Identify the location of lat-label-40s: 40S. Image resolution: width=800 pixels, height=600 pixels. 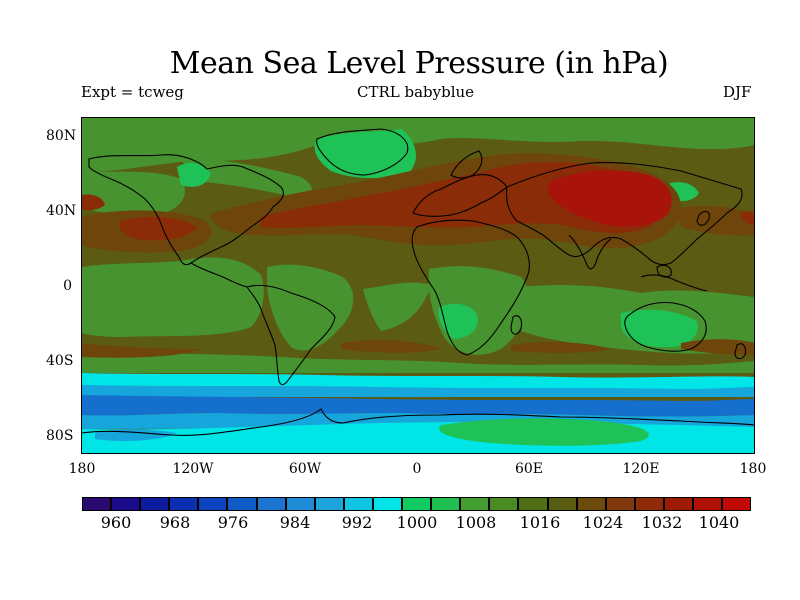
(60, 361).